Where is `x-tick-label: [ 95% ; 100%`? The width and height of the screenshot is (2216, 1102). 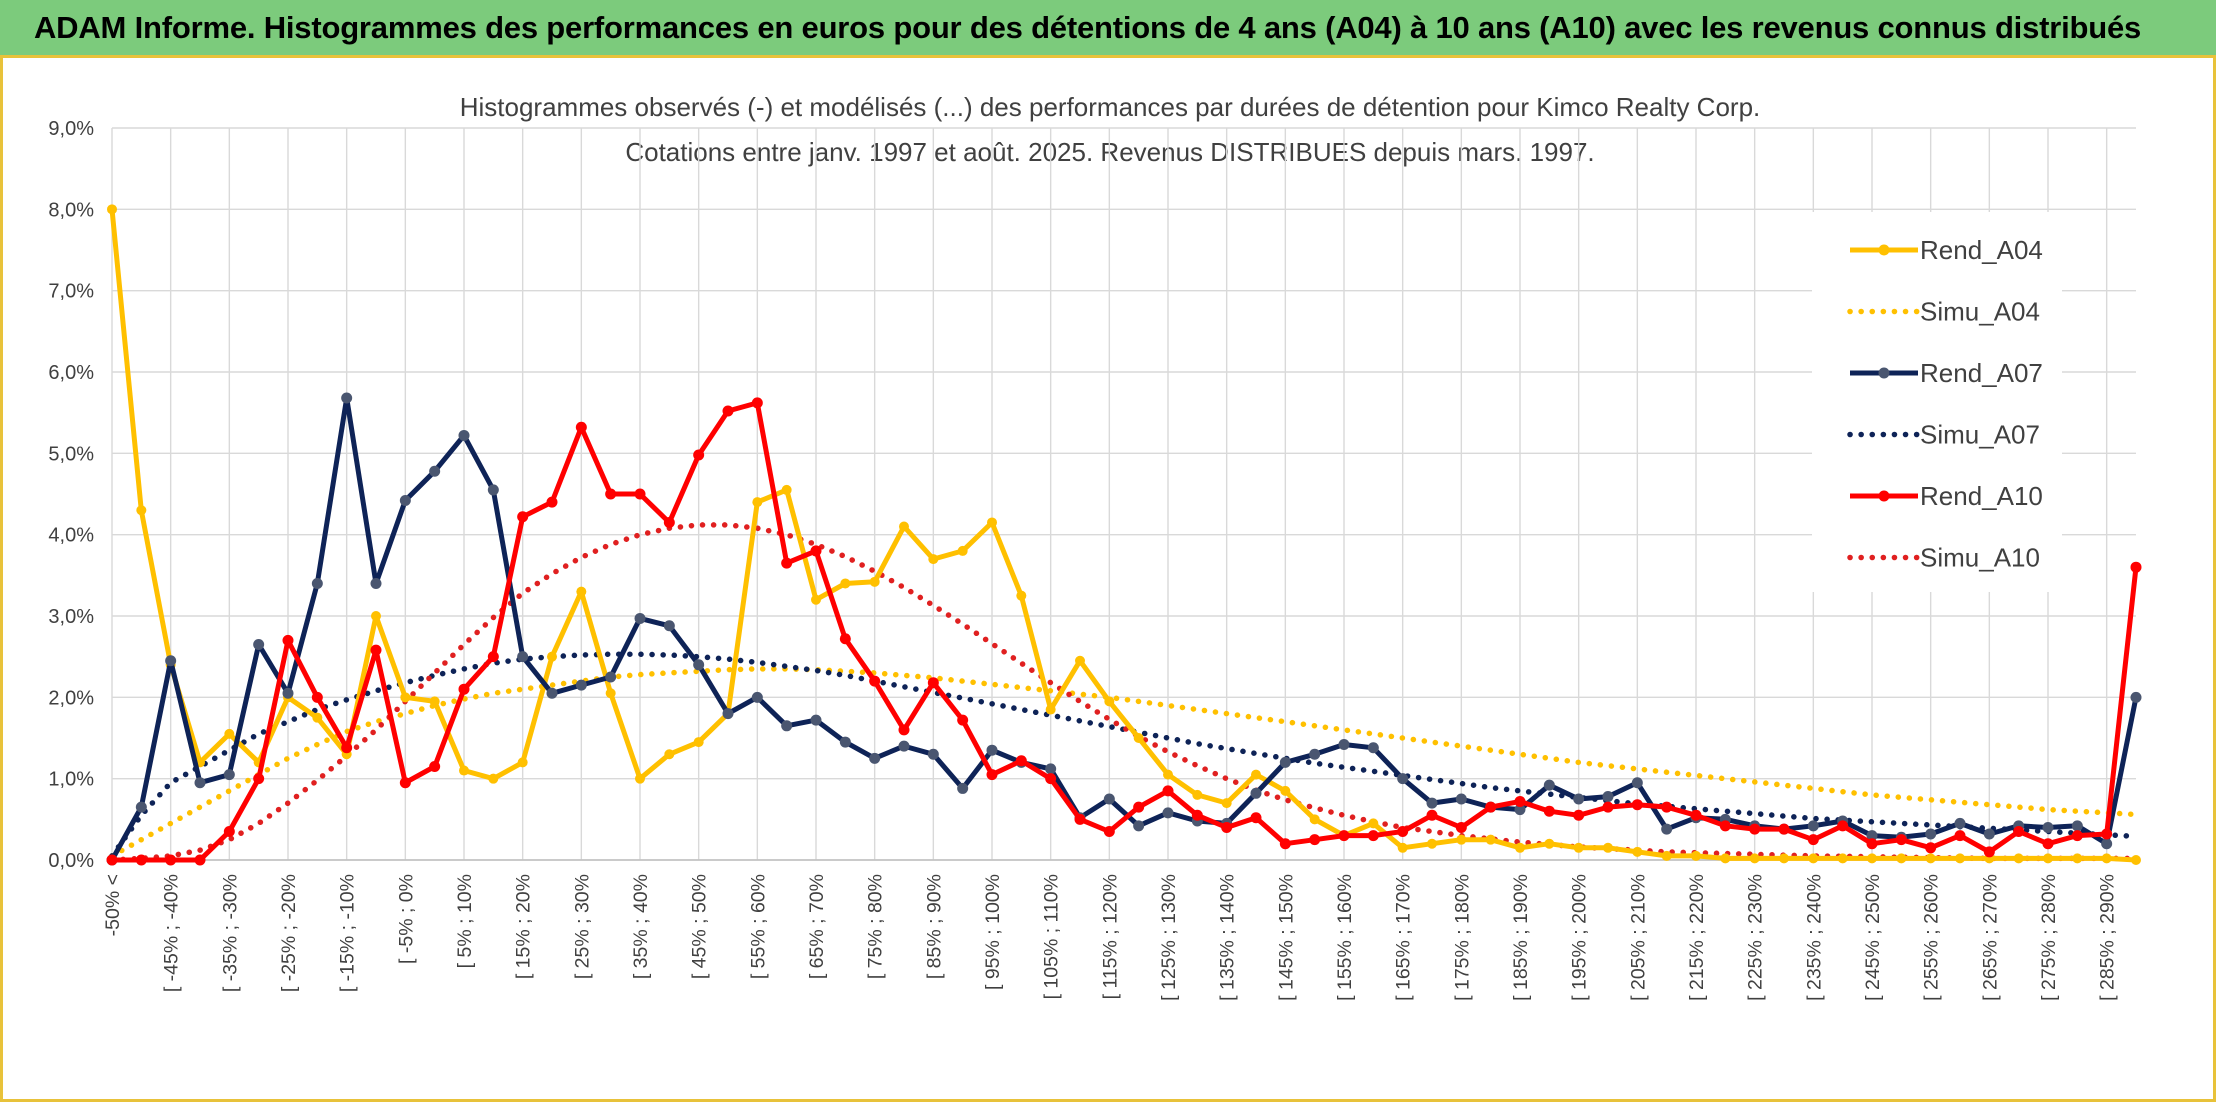
x-tick-label: [ 95% ; 100% is located at coordinates (993, 932).